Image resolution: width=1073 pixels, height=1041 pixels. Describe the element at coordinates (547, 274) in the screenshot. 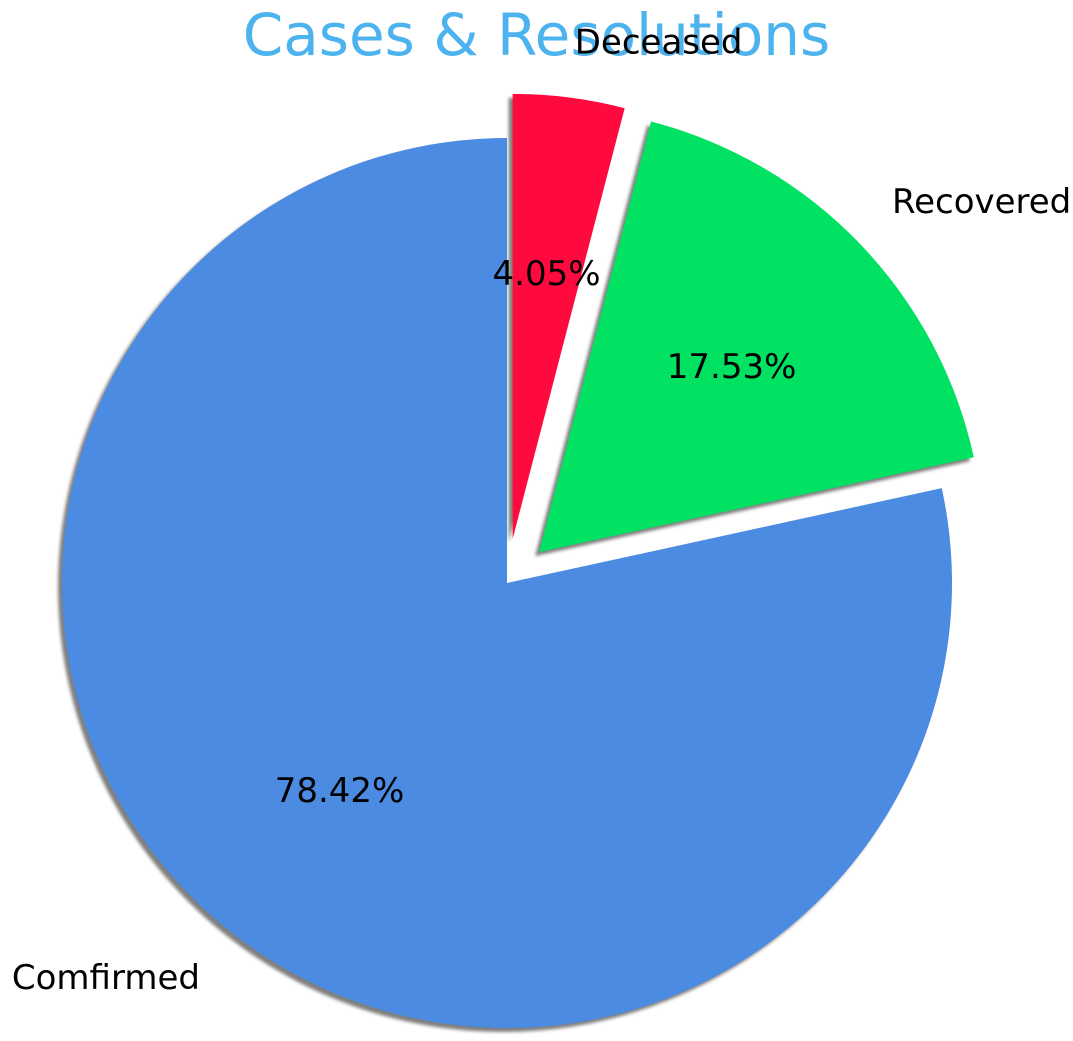

I see `slice-percent-deceased: 4.05%` at that location.